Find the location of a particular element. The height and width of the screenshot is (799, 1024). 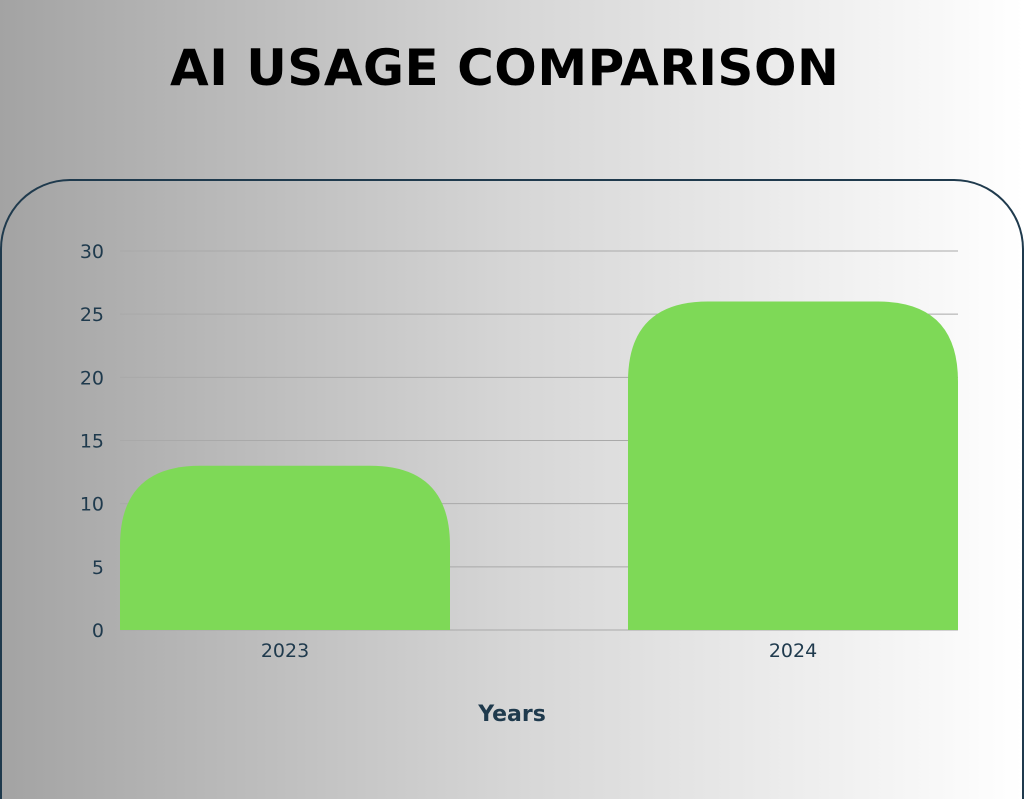

y-tick-label: 30 is located at coordinates (92, 252).